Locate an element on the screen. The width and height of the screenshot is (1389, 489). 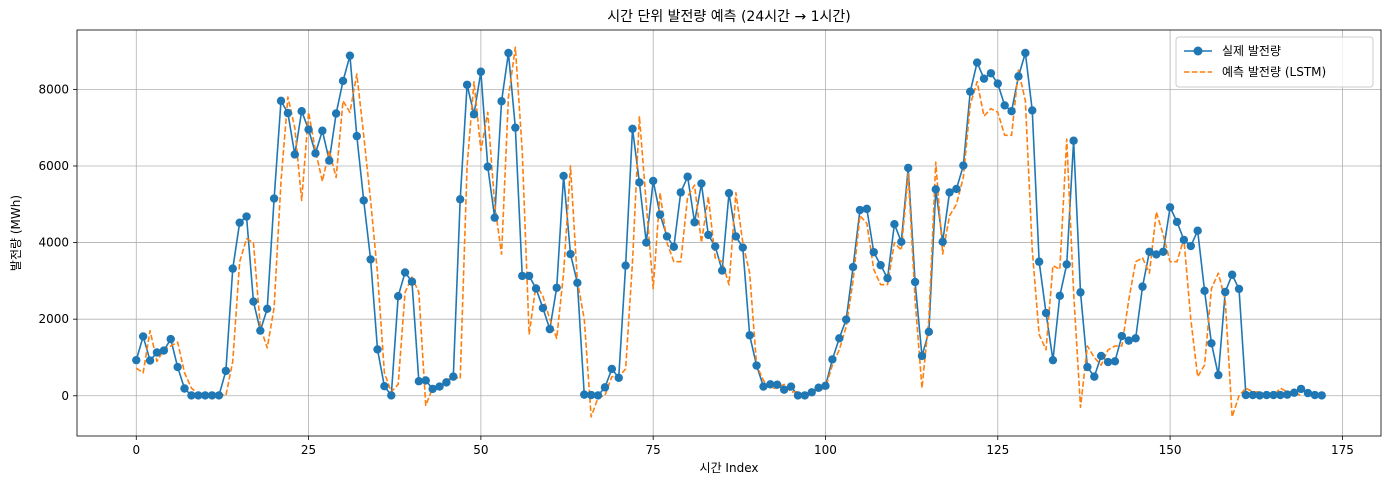
legend: 실제 발전량 예측 발전량 (LSTM) is located at coordinates (1274, 62).